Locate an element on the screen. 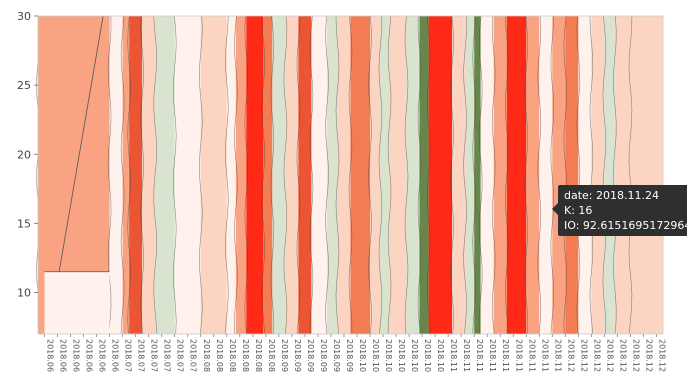  y-tick-label: 10 is located at coordinates (24, 293).